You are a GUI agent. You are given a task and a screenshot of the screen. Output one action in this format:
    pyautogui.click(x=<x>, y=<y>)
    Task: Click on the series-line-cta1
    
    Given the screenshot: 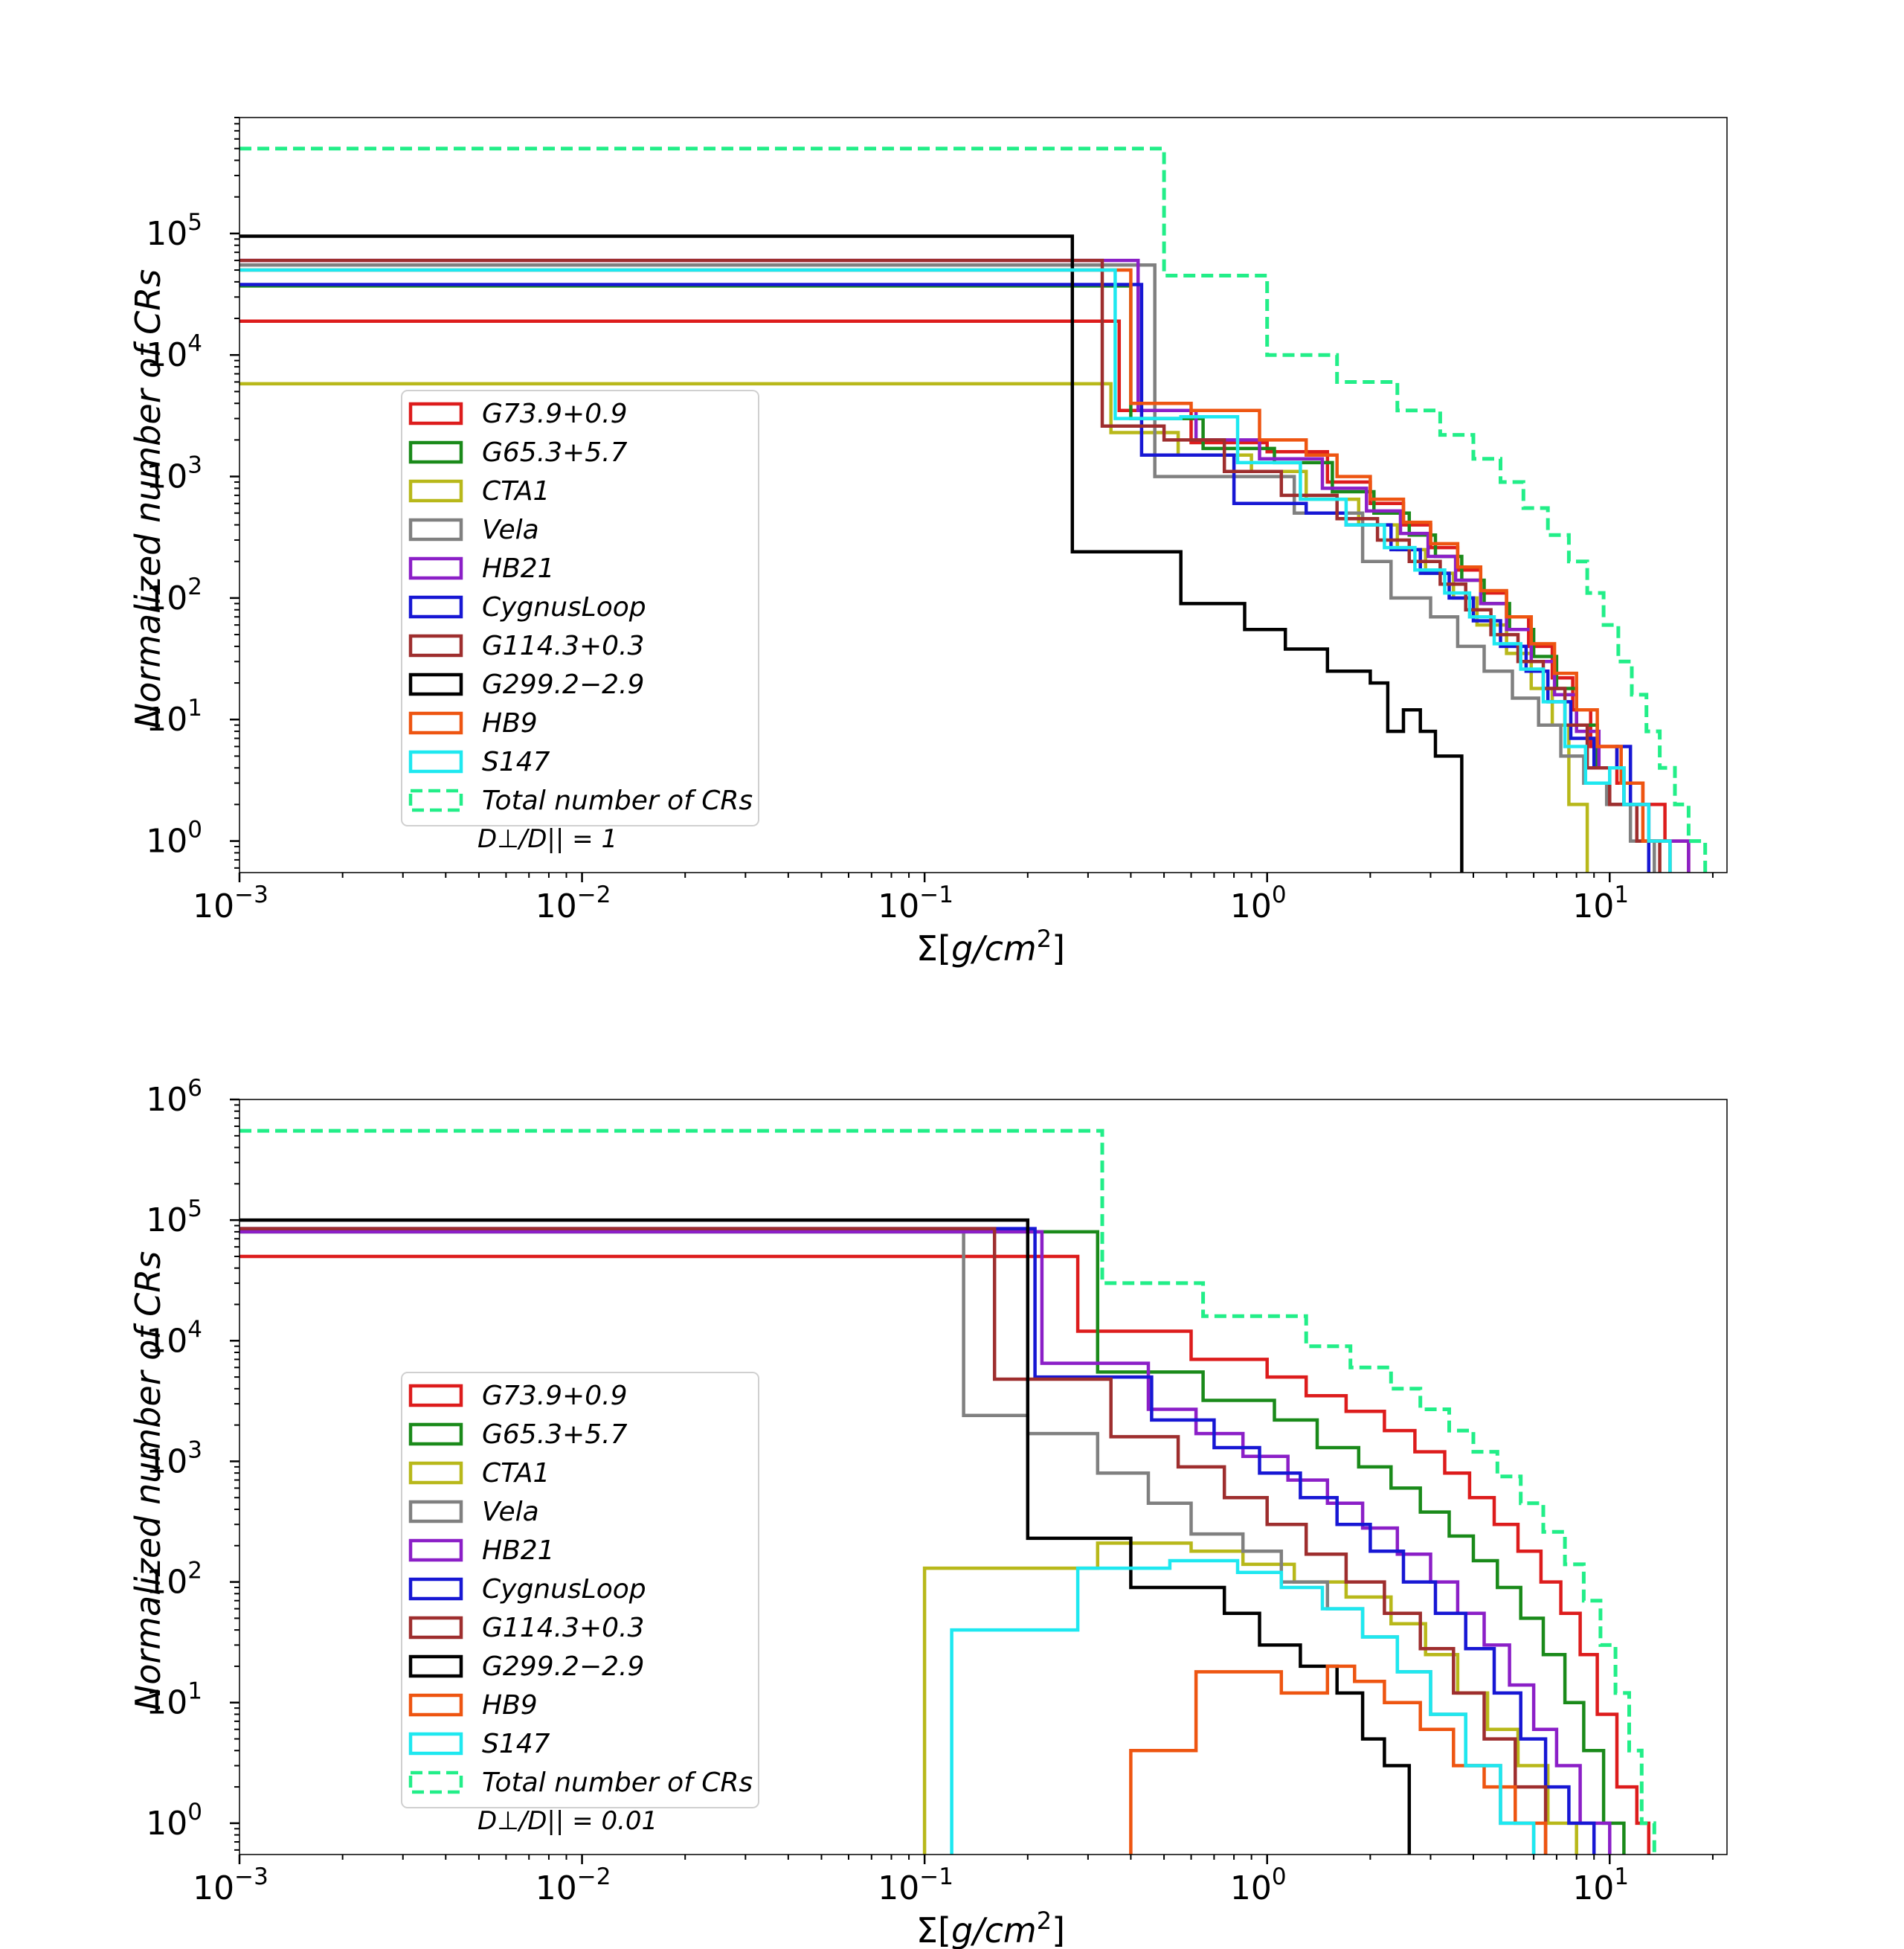 What is the action you would take?
    pyautogui.click(x=1250, y=1698)
    